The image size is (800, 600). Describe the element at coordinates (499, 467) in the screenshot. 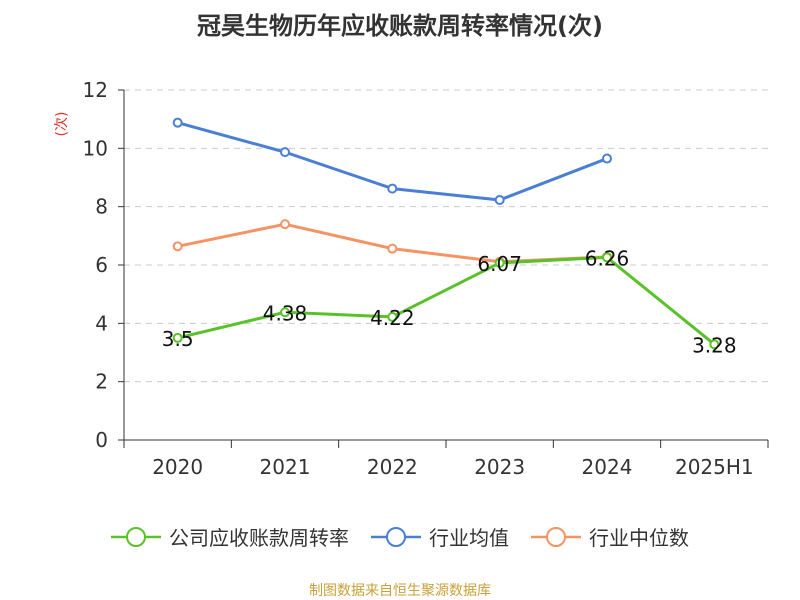

I see `x-tick-label: 2023` at that location.